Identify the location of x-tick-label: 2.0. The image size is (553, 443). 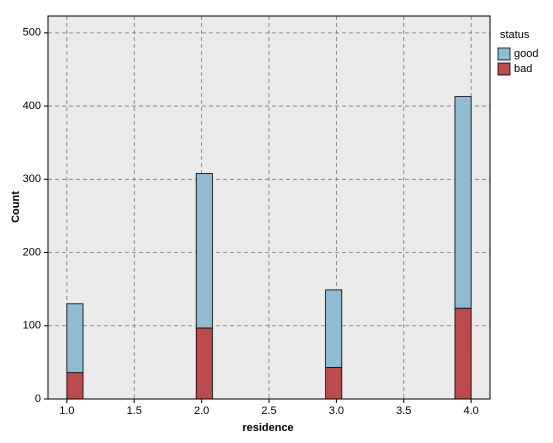
(201, 411).